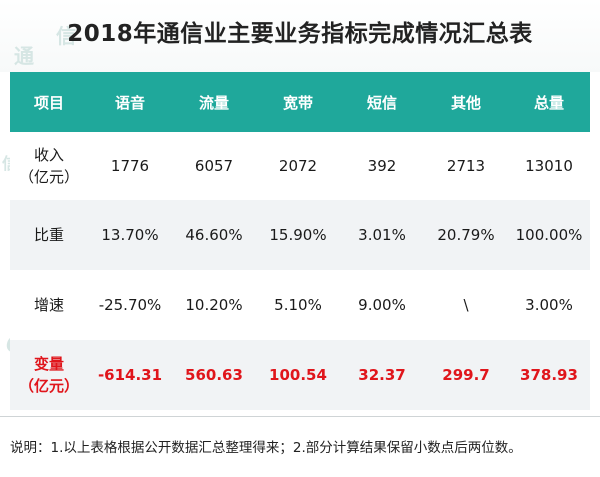 This screenshot has height=477, width=600. What do you see at coordinates (48, 305) in the screenshot?
I see `row-label: 增速` at bounding box center [48, 305].